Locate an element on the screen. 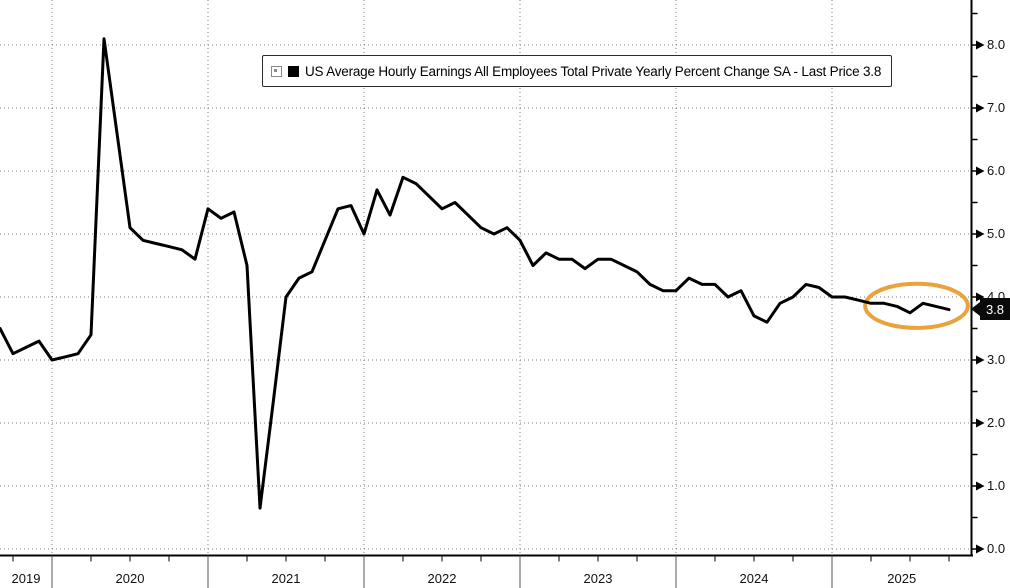 Image resolution: width=1010 pixels, height=588 pixels. x-axis-label: 2022 is located at coordinates (442, 578).